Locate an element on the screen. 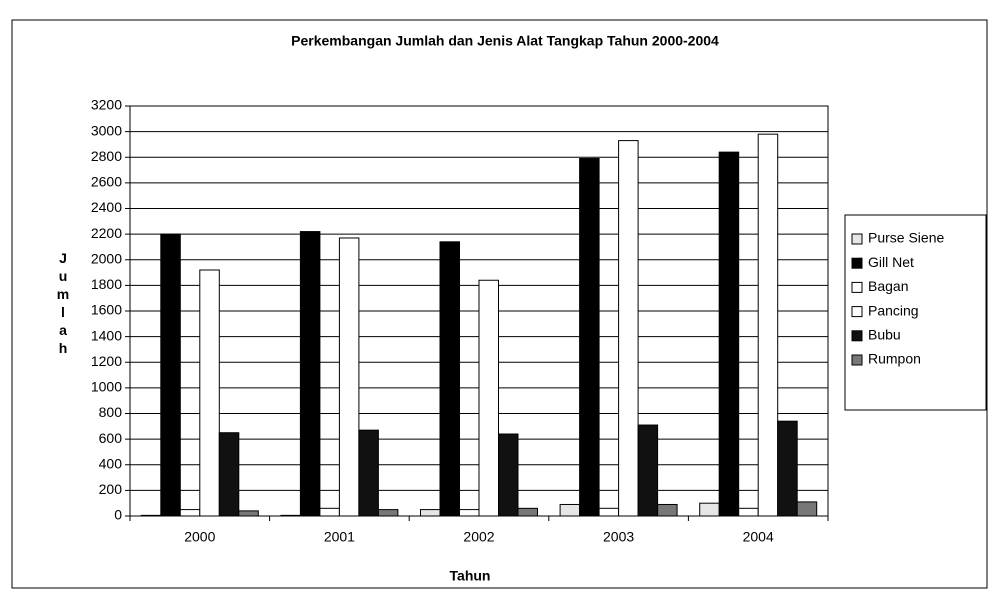  legend-label: Gill Net is located at coordinates (891, 262).